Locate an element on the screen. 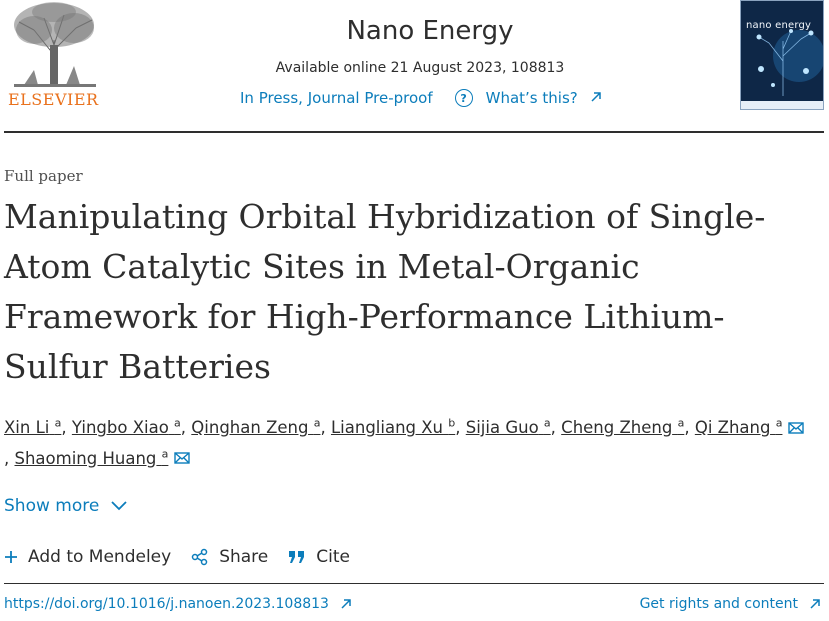 The height and width of the screenshot is (621, 829). cite-label: Cite is located at coordinates (333, 557).